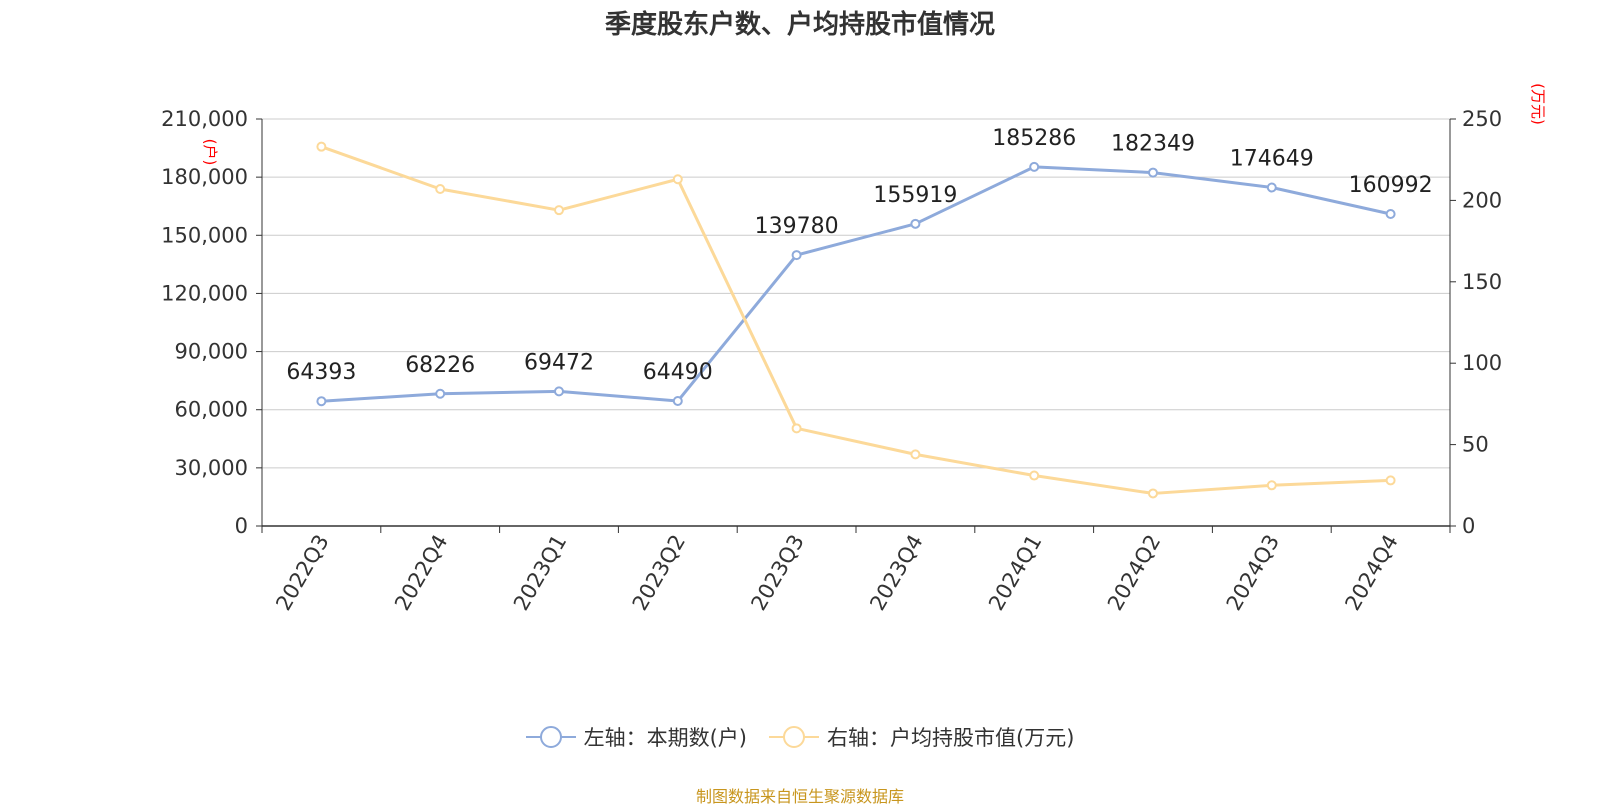 The image size is (1600, 807). What do you see at coordinates (241, 526) in the screenshot?
I see `left-axis-tick-label: 0` at bounding box center [241, 526].